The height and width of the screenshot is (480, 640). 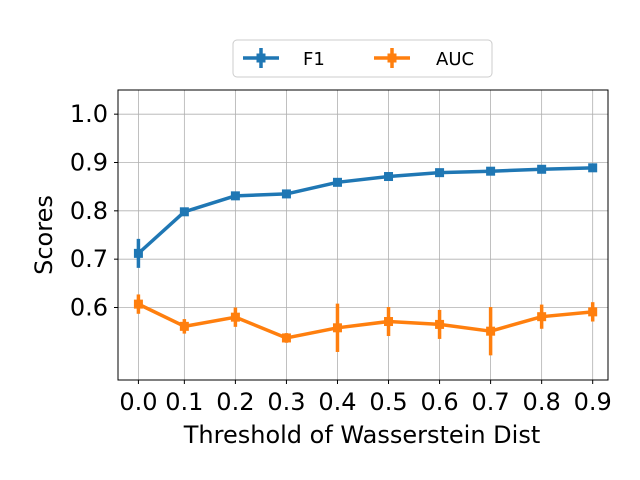 What do you see at coordinates (89, 308) in the screenshot?
I see `y-tick-label: 0.6` at bounding box center [89, 308].